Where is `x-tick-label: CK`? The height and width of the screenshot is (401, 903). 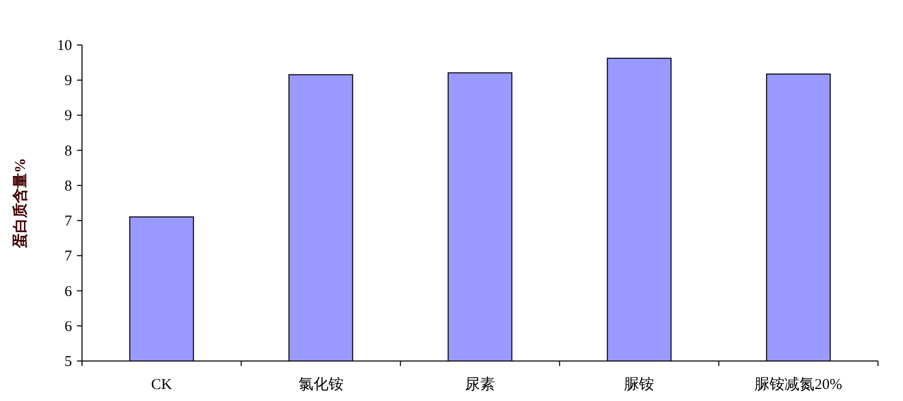 x-tick-label: CK is located at coordinates (161, 385).